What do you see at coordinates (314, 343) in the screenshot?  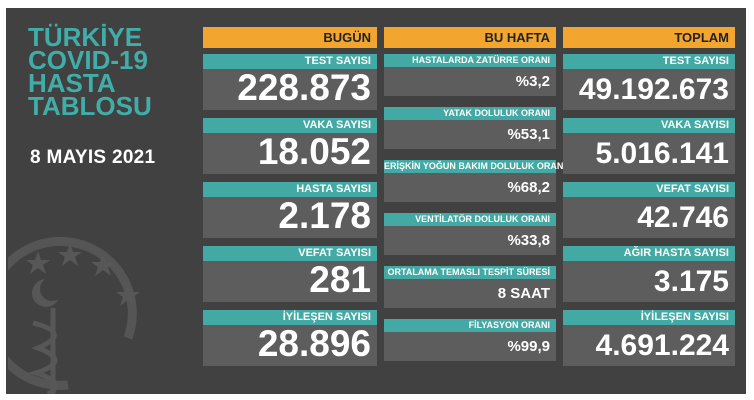 I see `stat-value: 28.896` at bounding box center [314, 343].